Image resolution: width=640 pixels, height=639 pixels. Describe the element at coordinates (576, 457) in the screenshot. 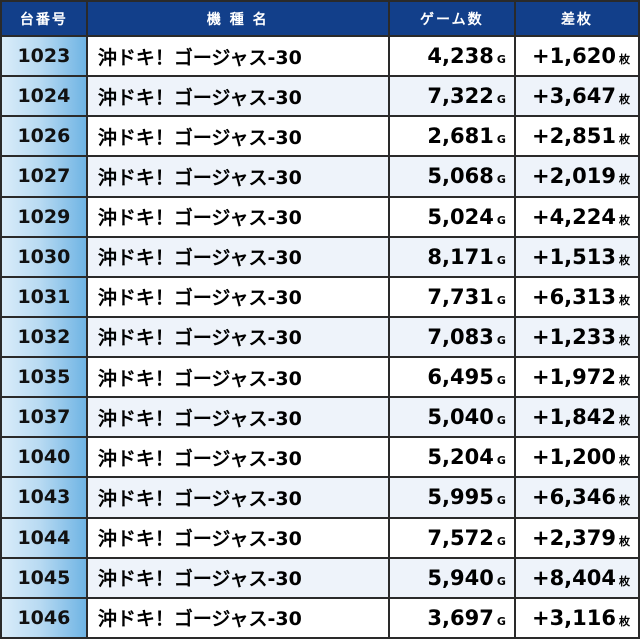

I see `difference-cell: +1,200 枚` at that location.